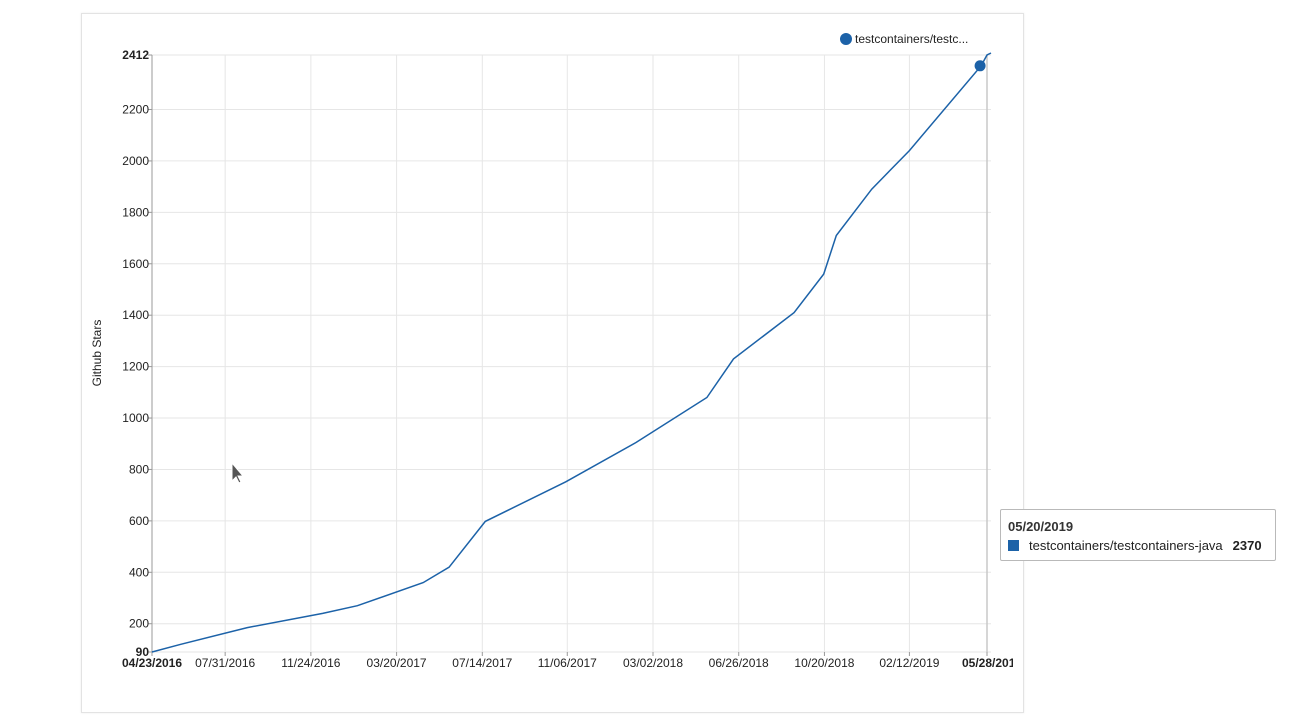  I want to click on x-tick-label: 07/14/2017, so click(482, 663).